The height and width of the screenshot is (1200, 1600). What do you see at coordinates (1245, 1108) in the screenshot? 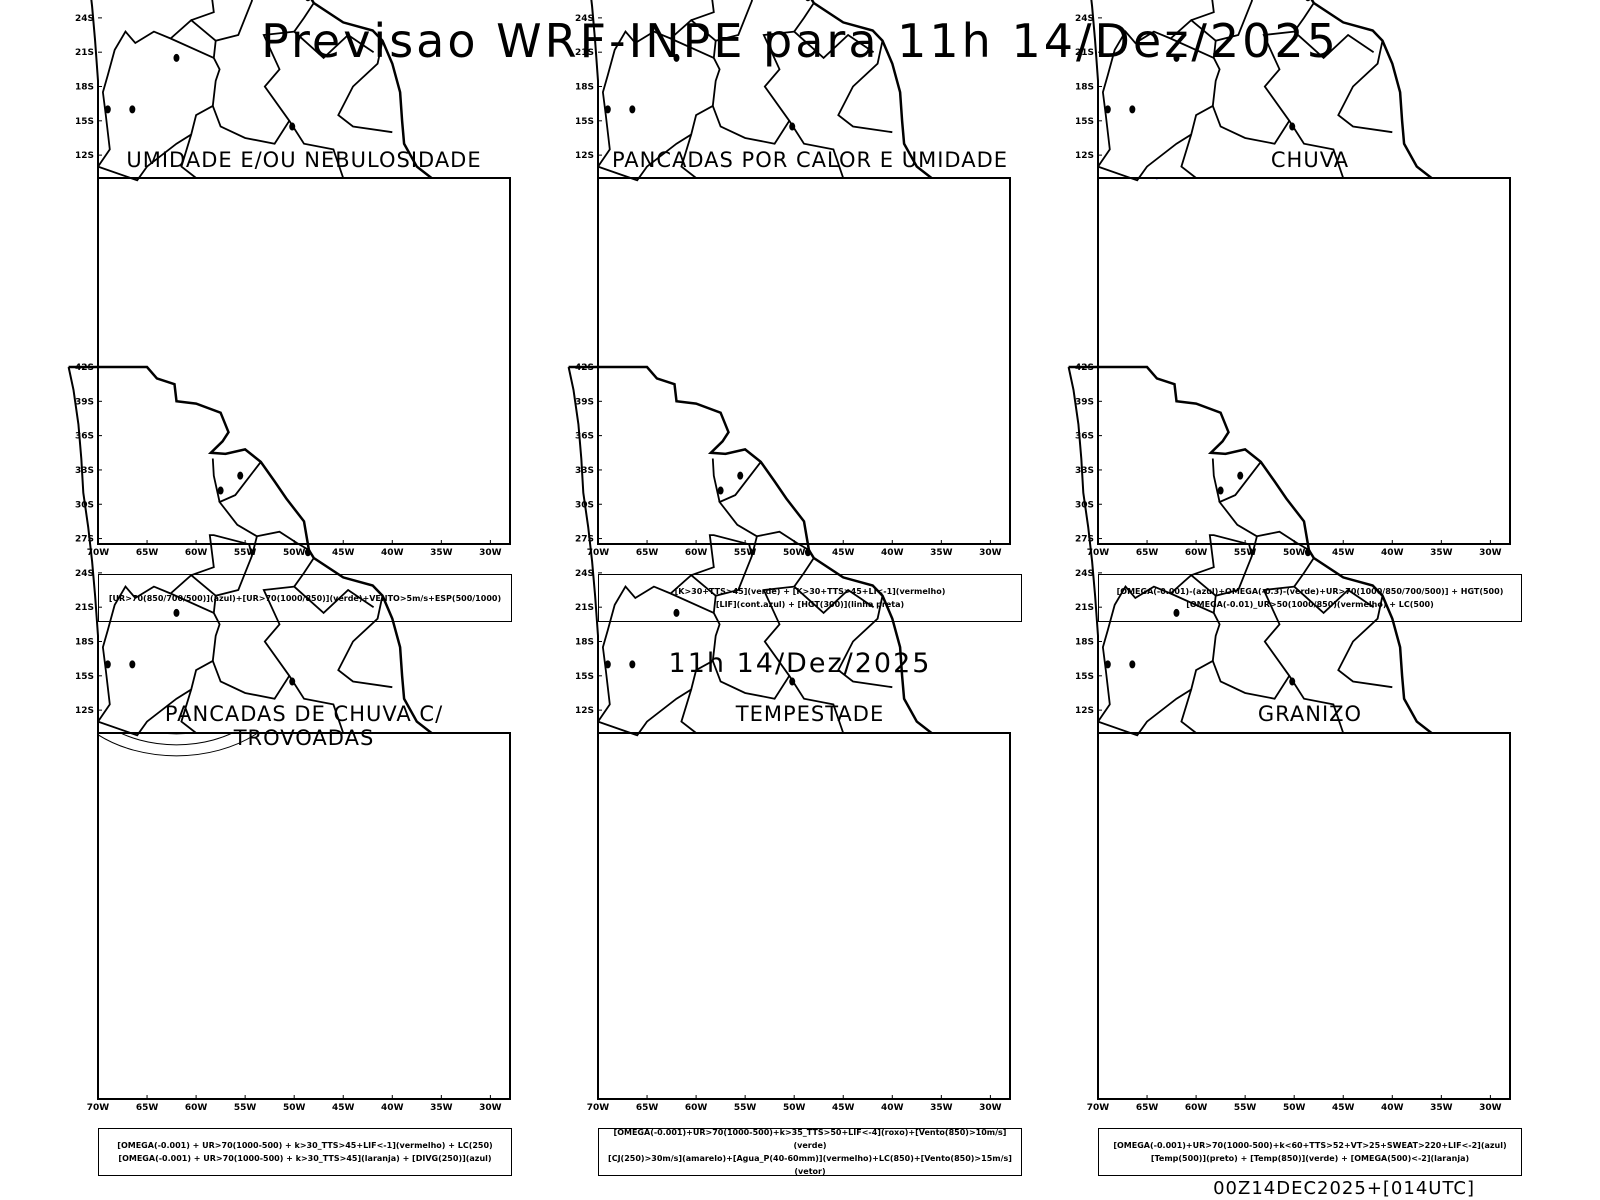
I see `lon-tick-label: 55W` at bounding box center [1245, 1108].